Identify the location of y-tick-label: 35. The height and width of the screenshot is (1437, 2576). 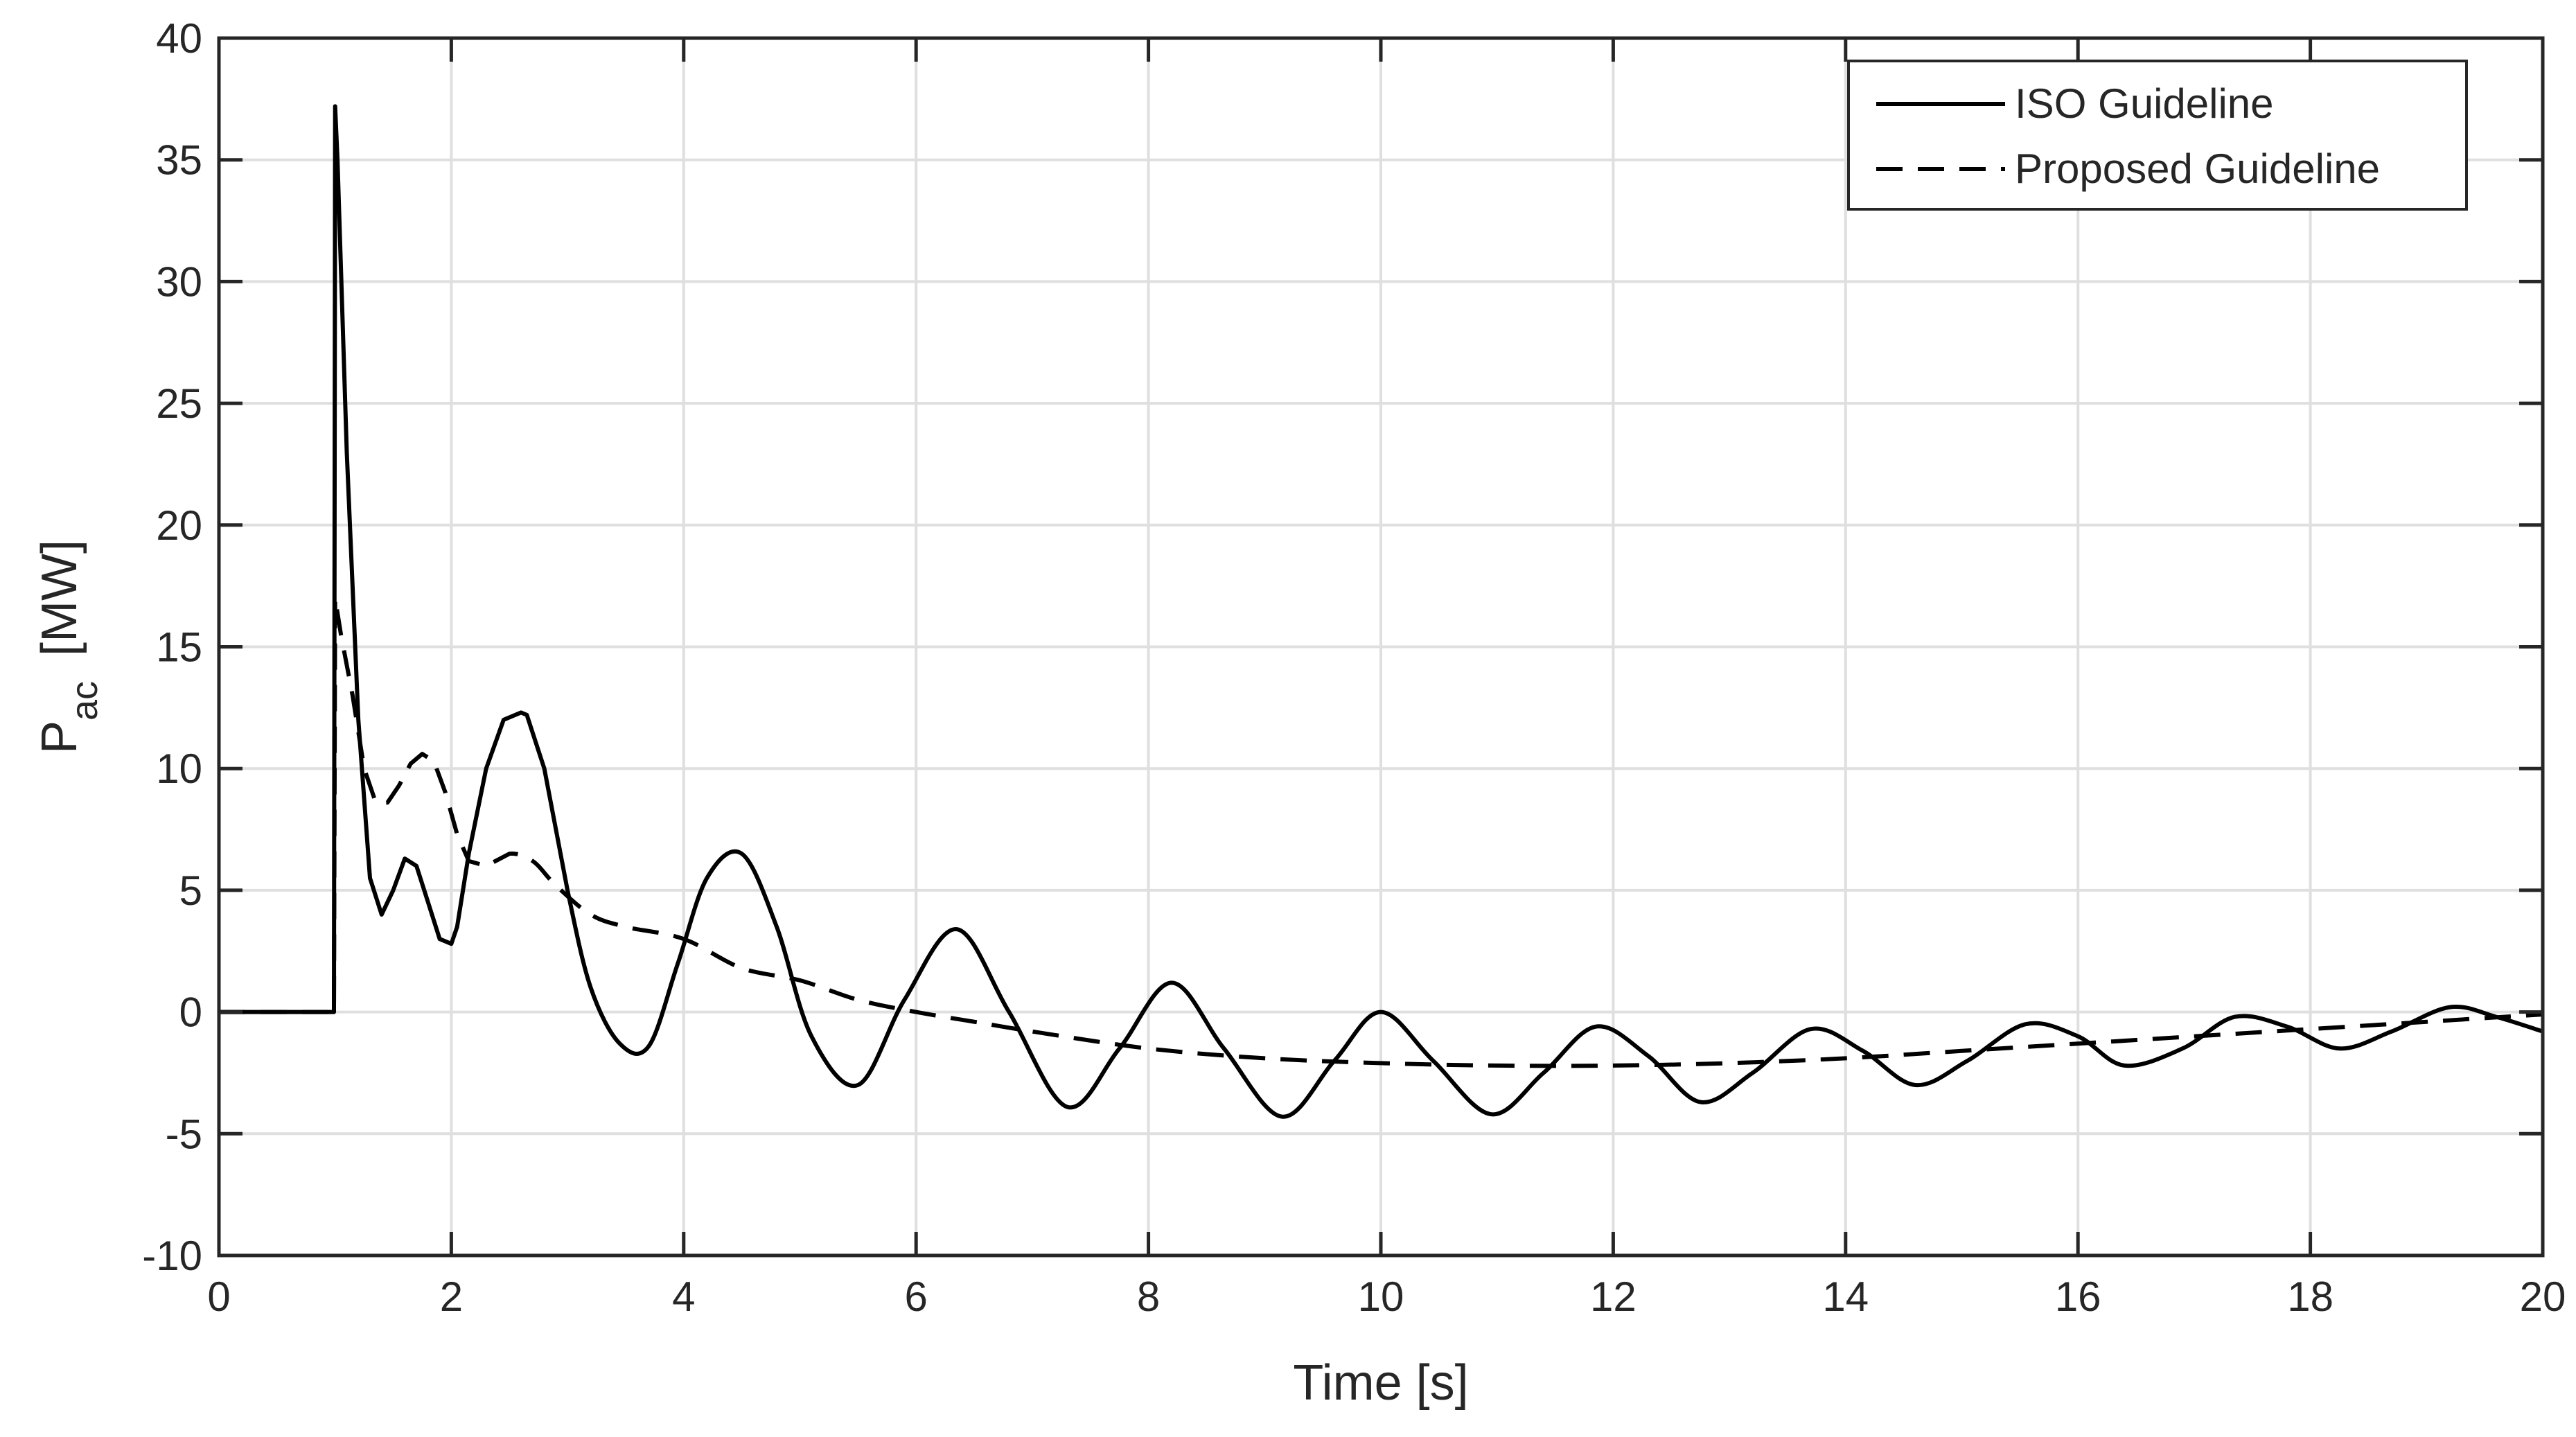
(179, 160).